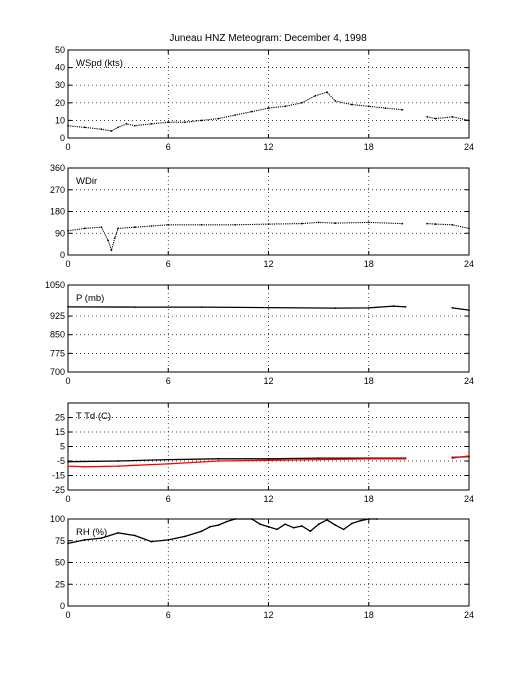 This screenshot has height=683, width=520. Describe the element at coordinates (60, 120) in the screenshot. I see `y-tick-label: 10` at that location.